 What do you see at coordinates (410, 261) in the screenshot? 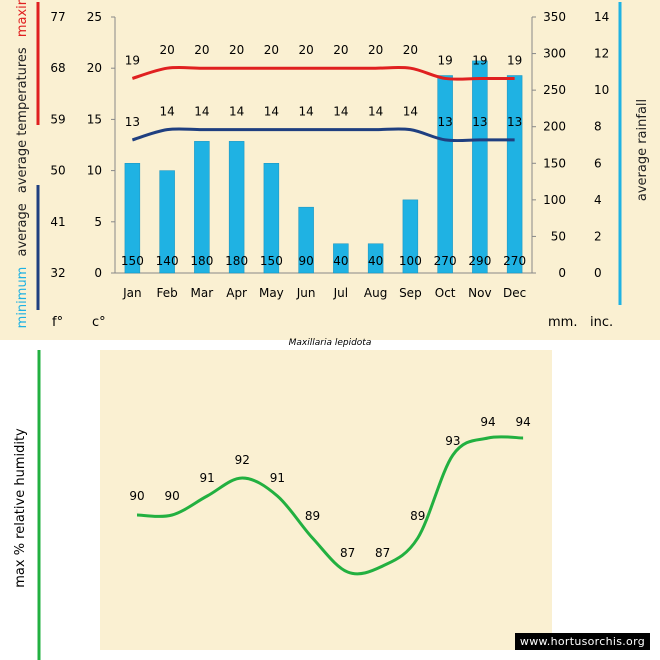
I see `rain-value-label: 100` at bounding box center [410, 261].